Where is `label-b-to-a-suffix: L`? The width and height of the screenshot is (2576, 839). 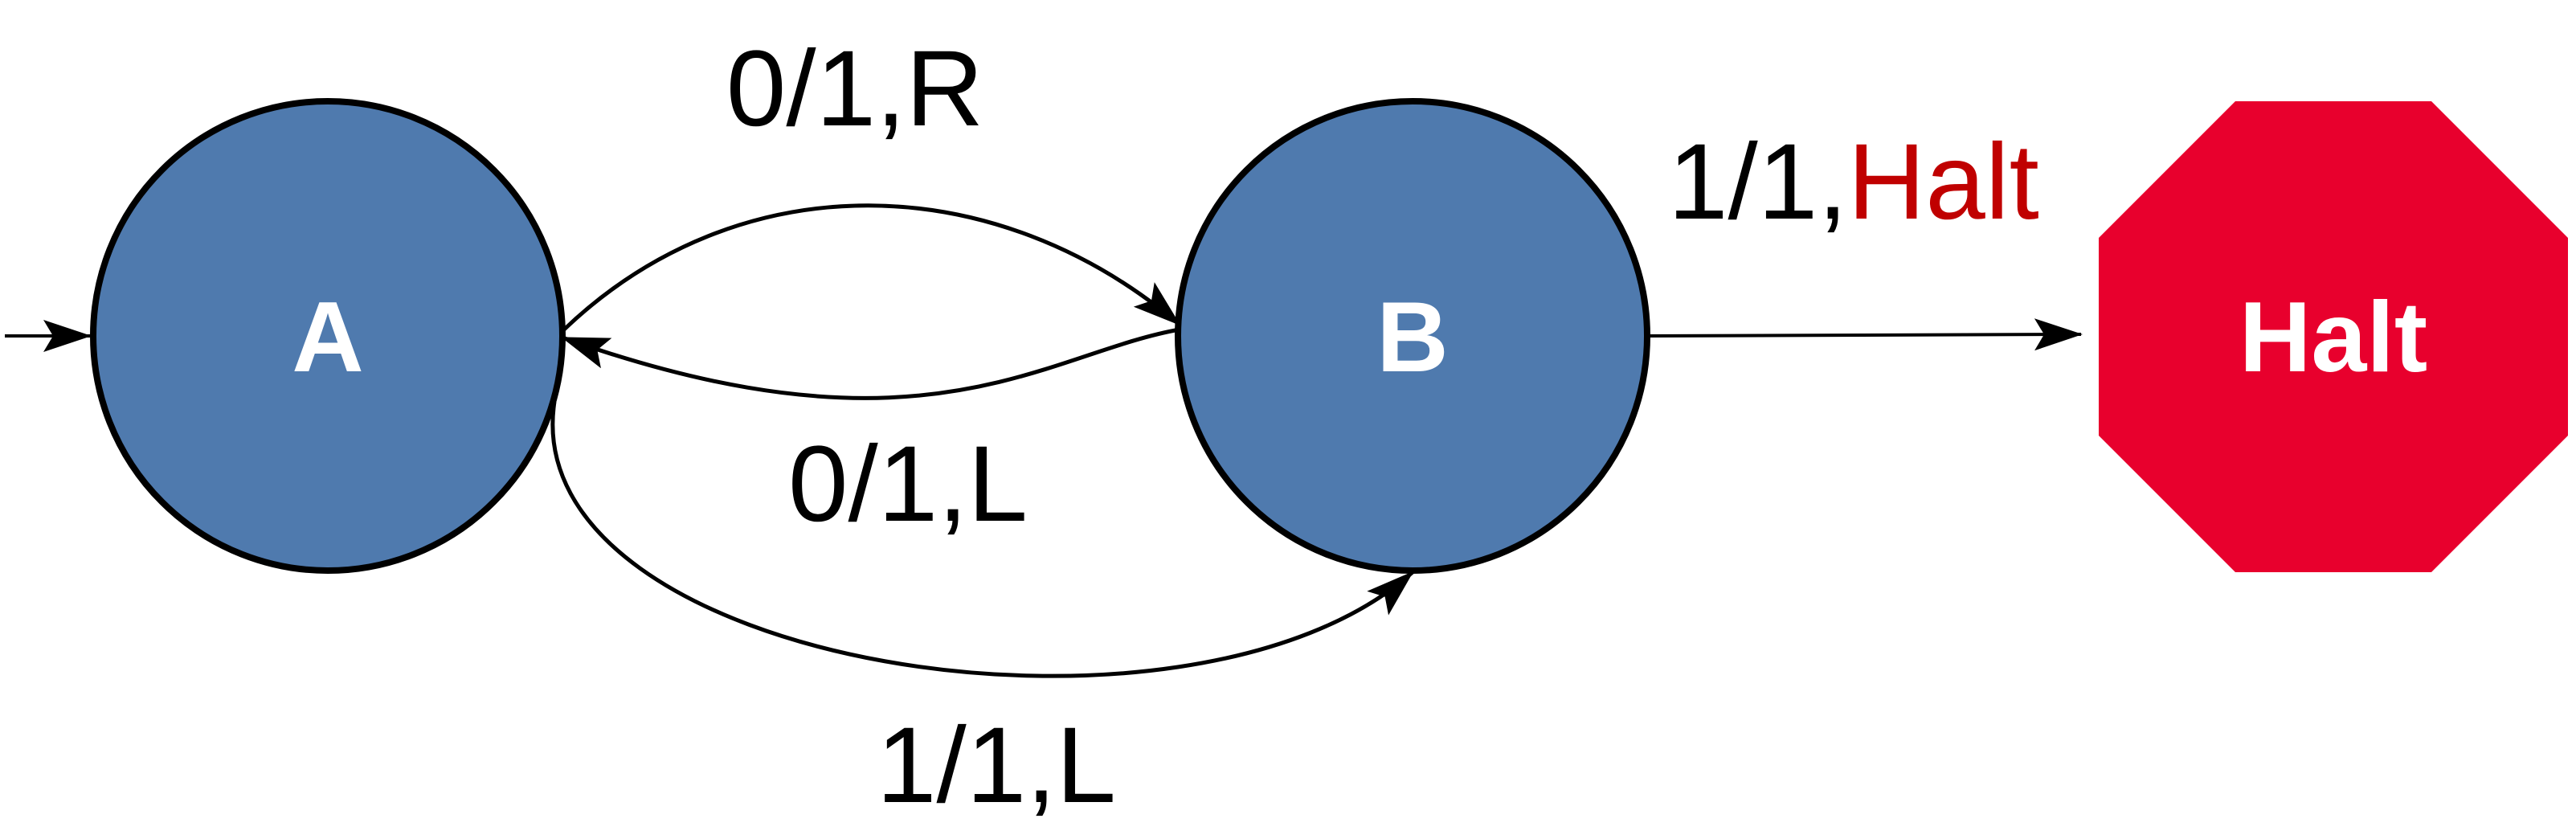
label-b-to-a-suffix: L is located at coordinates (998, 484).